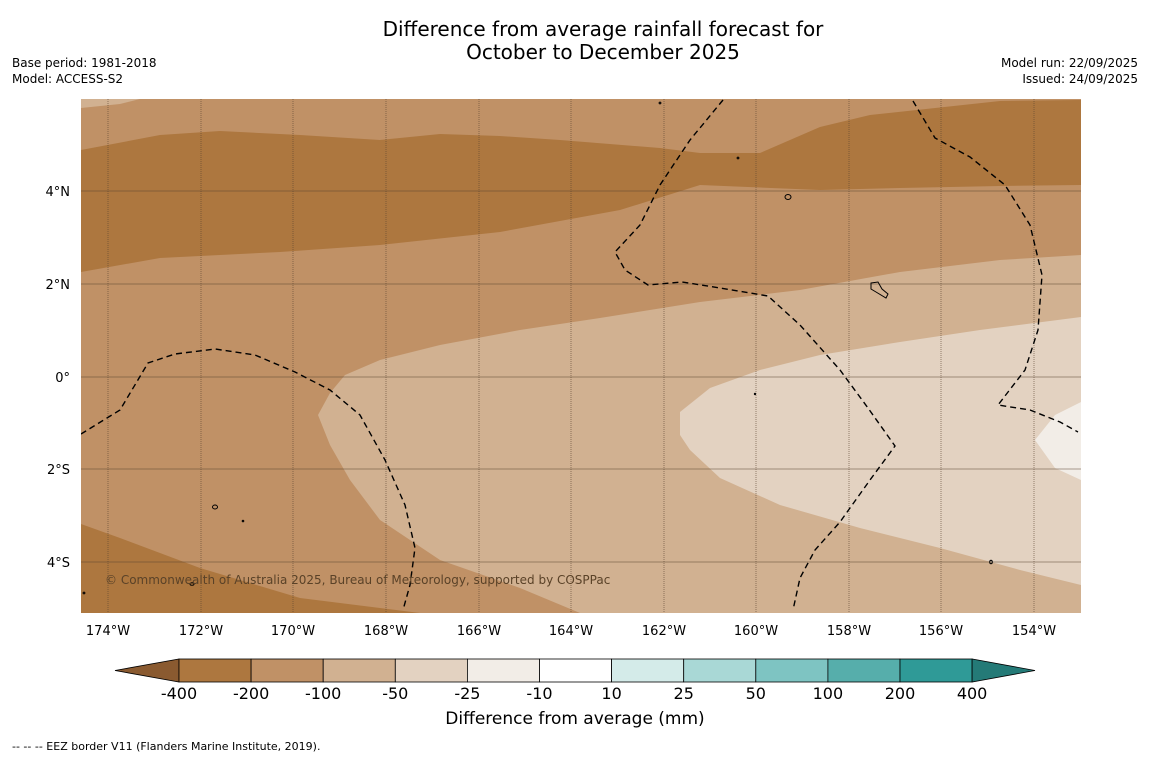 The image size is (1150, 758). Describe the element at coordinates (849, 631) in the screenshot. I see `longitude-label: 158°W` at that location.